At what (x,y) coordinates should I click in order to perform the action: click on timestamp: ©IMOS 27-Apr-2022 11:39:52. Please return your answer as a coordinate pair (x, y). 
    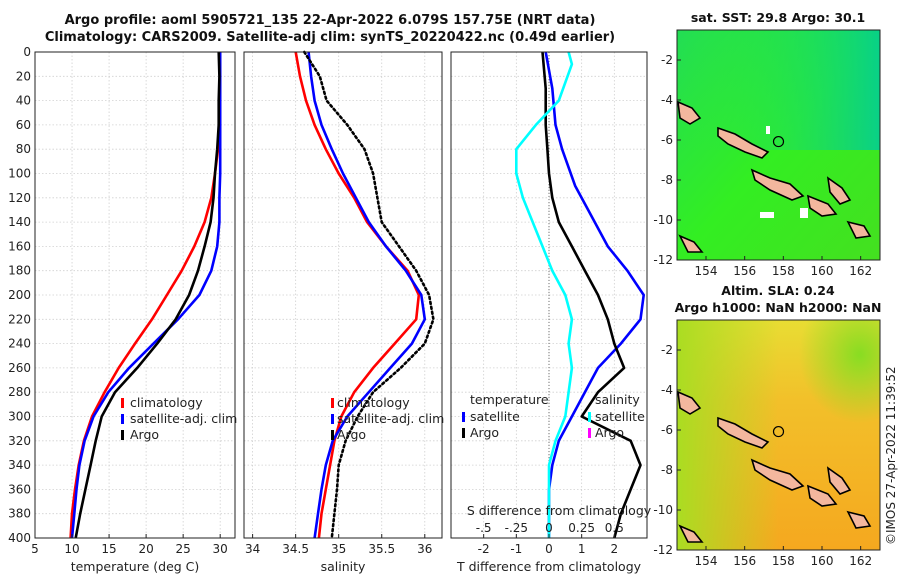
    Looking at the image, I should click on (891, 455).